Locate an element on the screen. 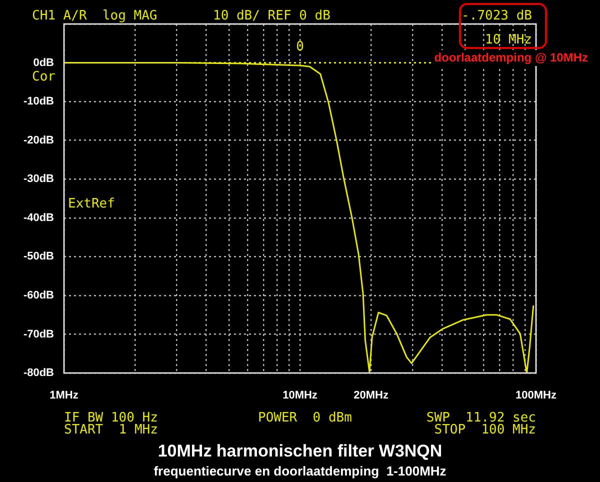 The width and height of the screenshot is (600, 482). x-tick-label: 1MHz is located at coordinates (64, 396).